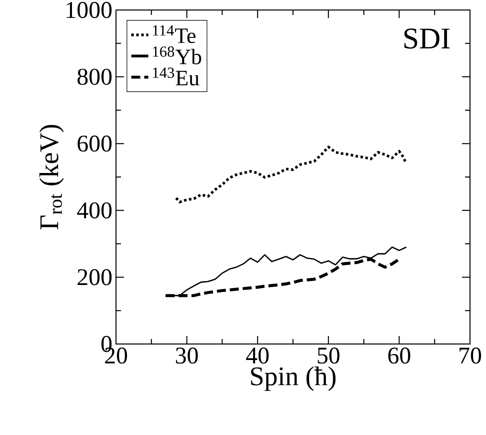 The image size is (486, 435). What do you see at coordinates (176, 77) in the screenshot?
I see `legend-label: $^{143}$Eu` at bounding box center [176, 77].